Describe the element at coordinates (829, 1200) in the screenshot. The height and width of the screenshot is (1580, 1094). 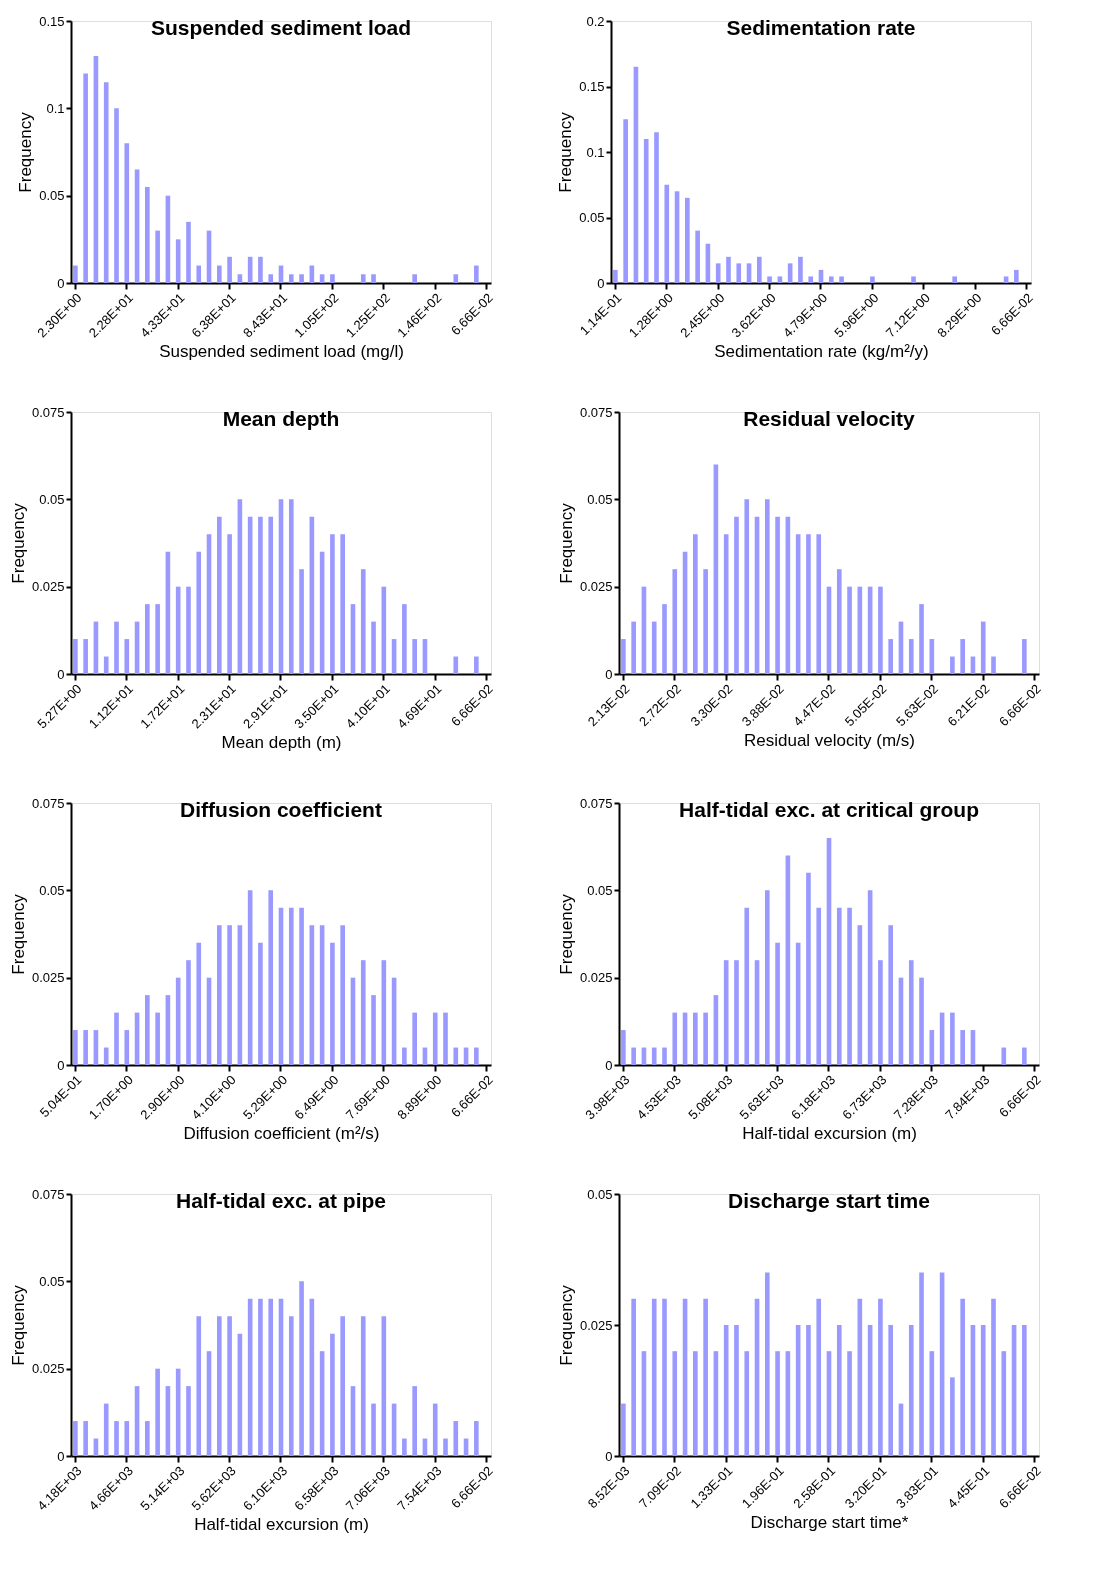
I see `chart-title: Discharge start time` at that location.